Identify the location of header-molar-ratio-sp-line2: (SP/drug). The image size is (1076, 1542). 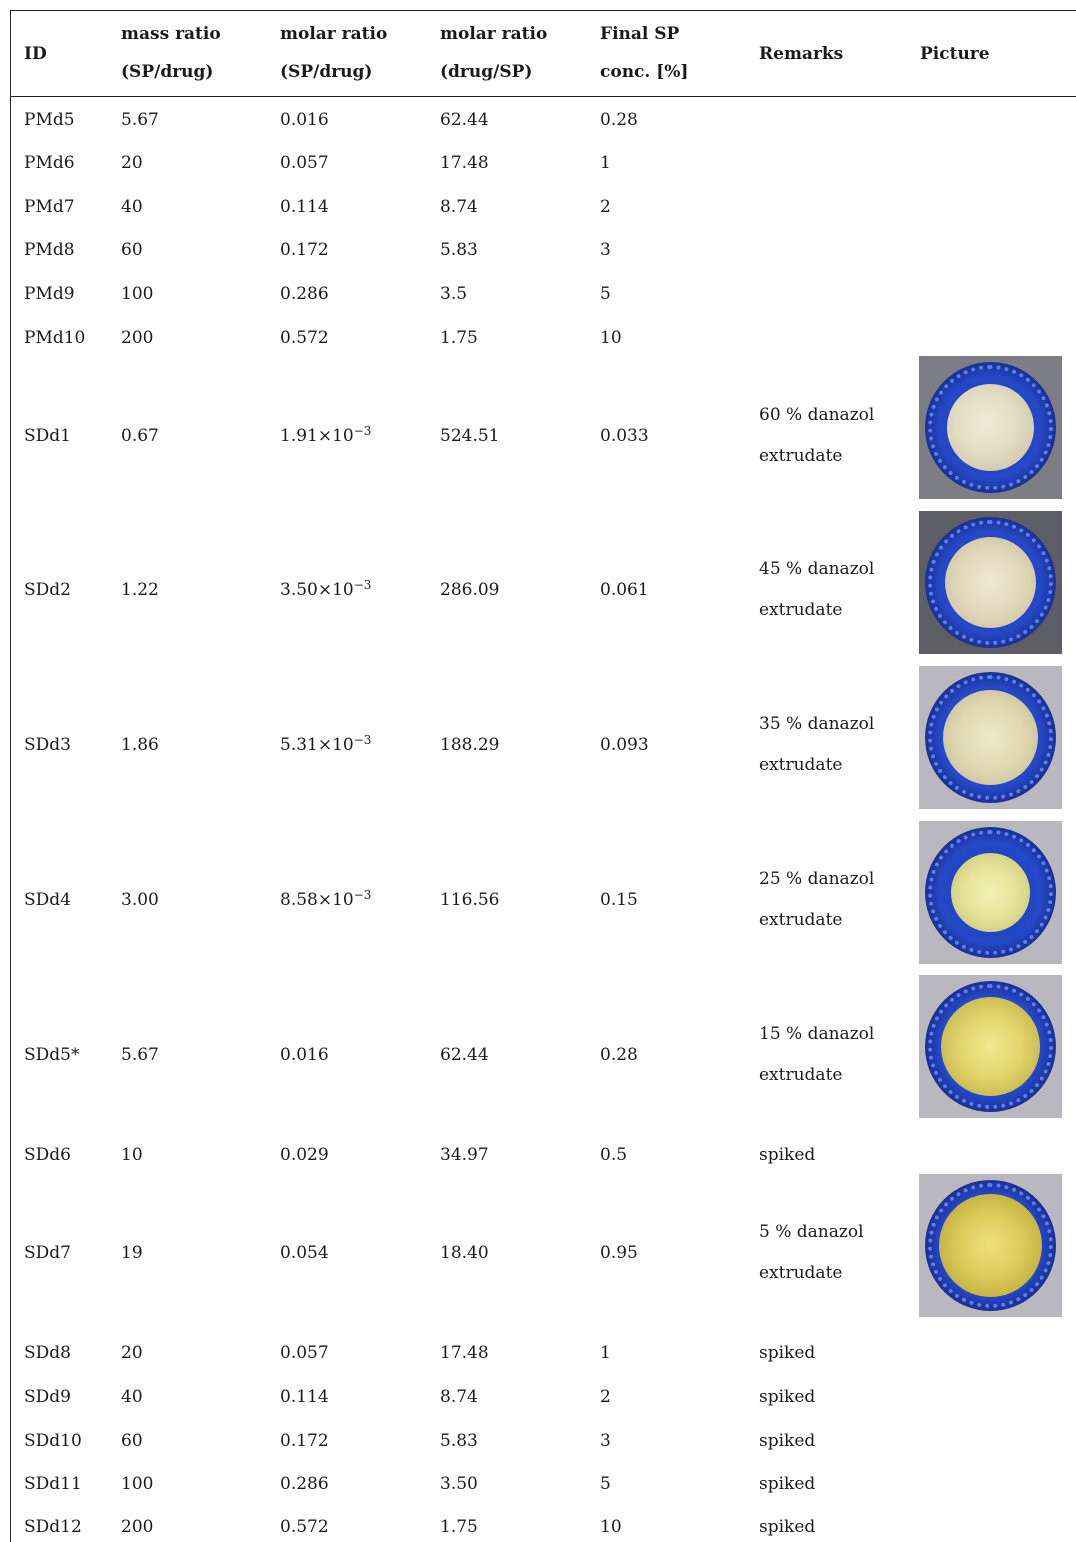
(326, 72).